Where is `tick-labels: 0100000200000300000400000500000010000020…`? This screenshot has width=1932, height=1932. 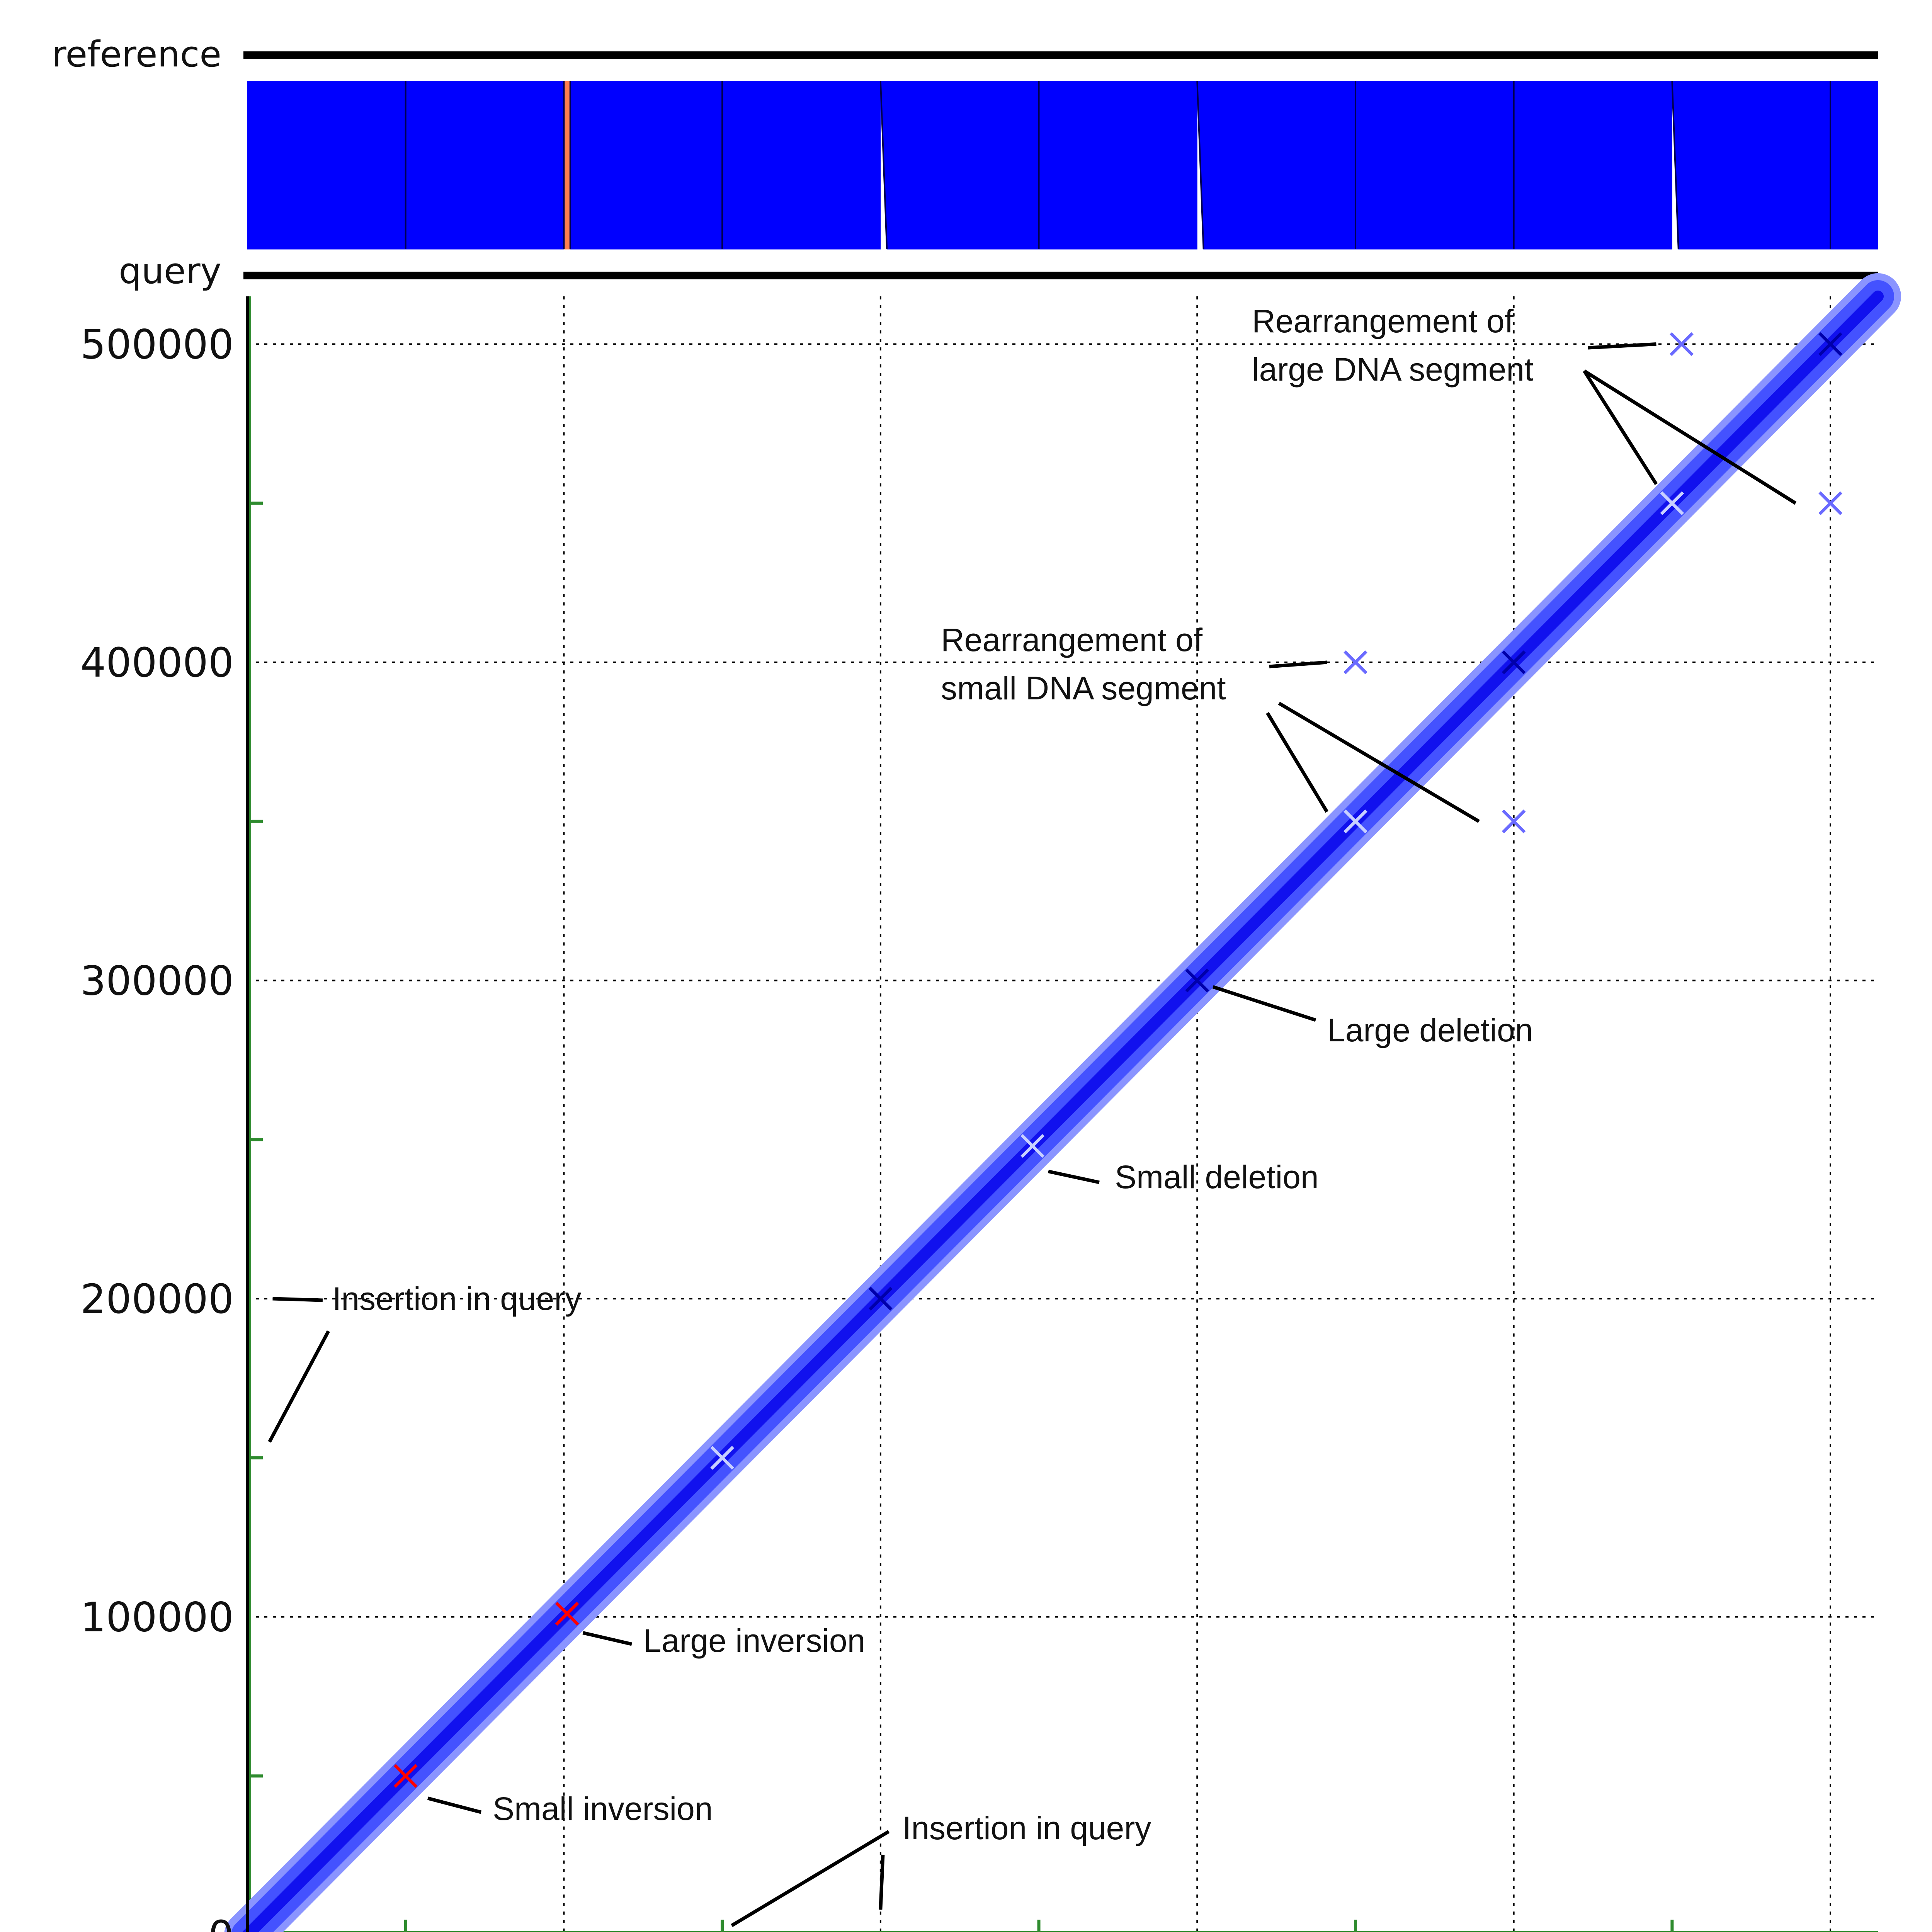 tick-labels: 0100000200000300000400000500000010000020… is located at coordinates (157, 1127).